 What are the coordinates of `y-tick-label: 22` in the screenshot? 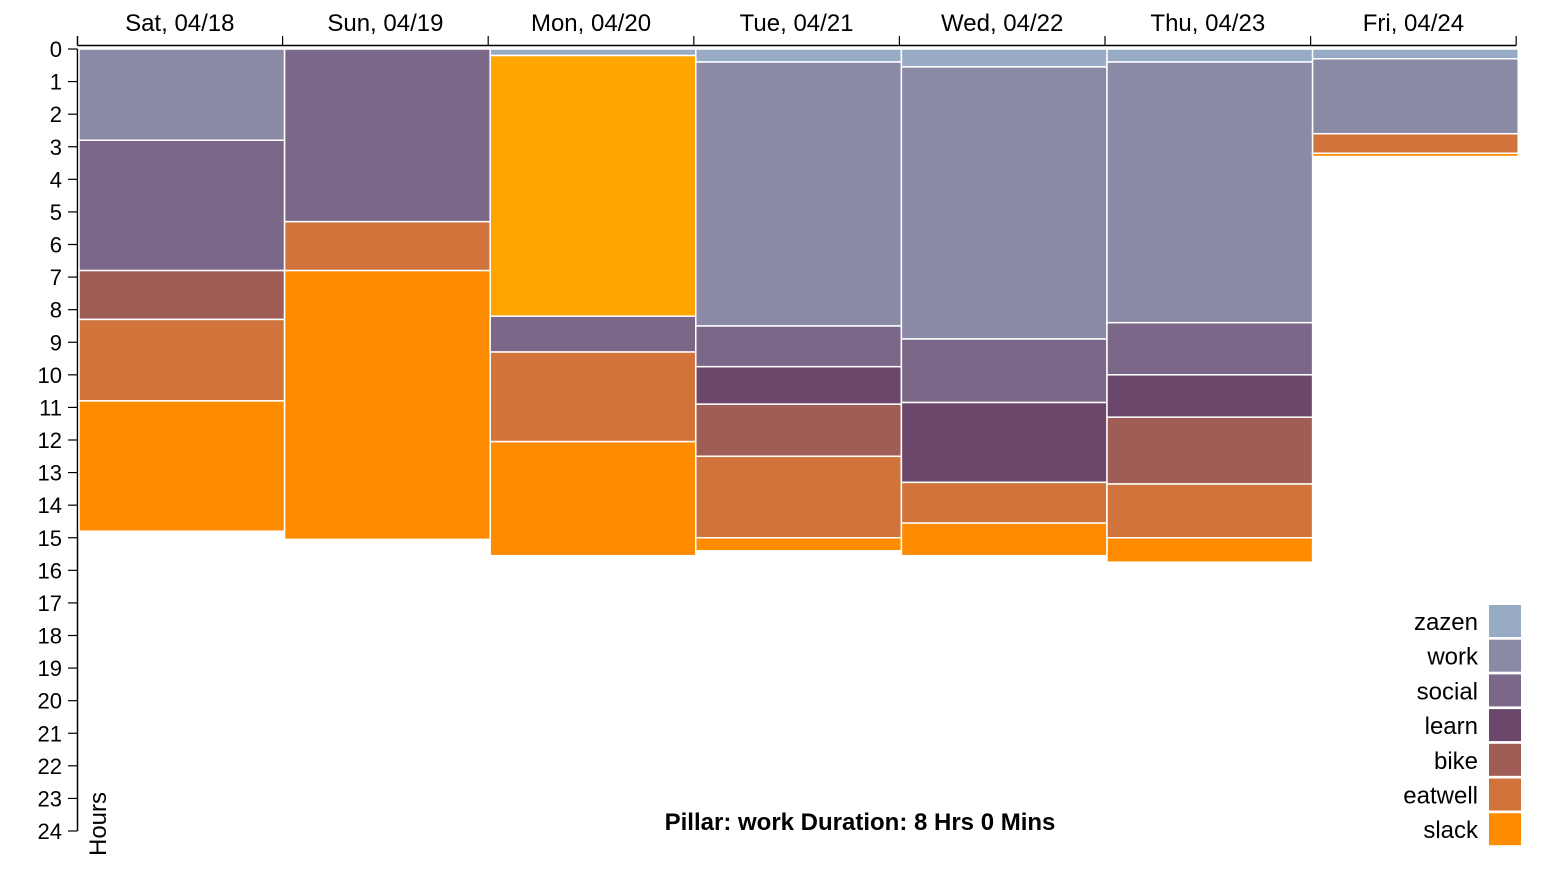 It's located at (50, 766).